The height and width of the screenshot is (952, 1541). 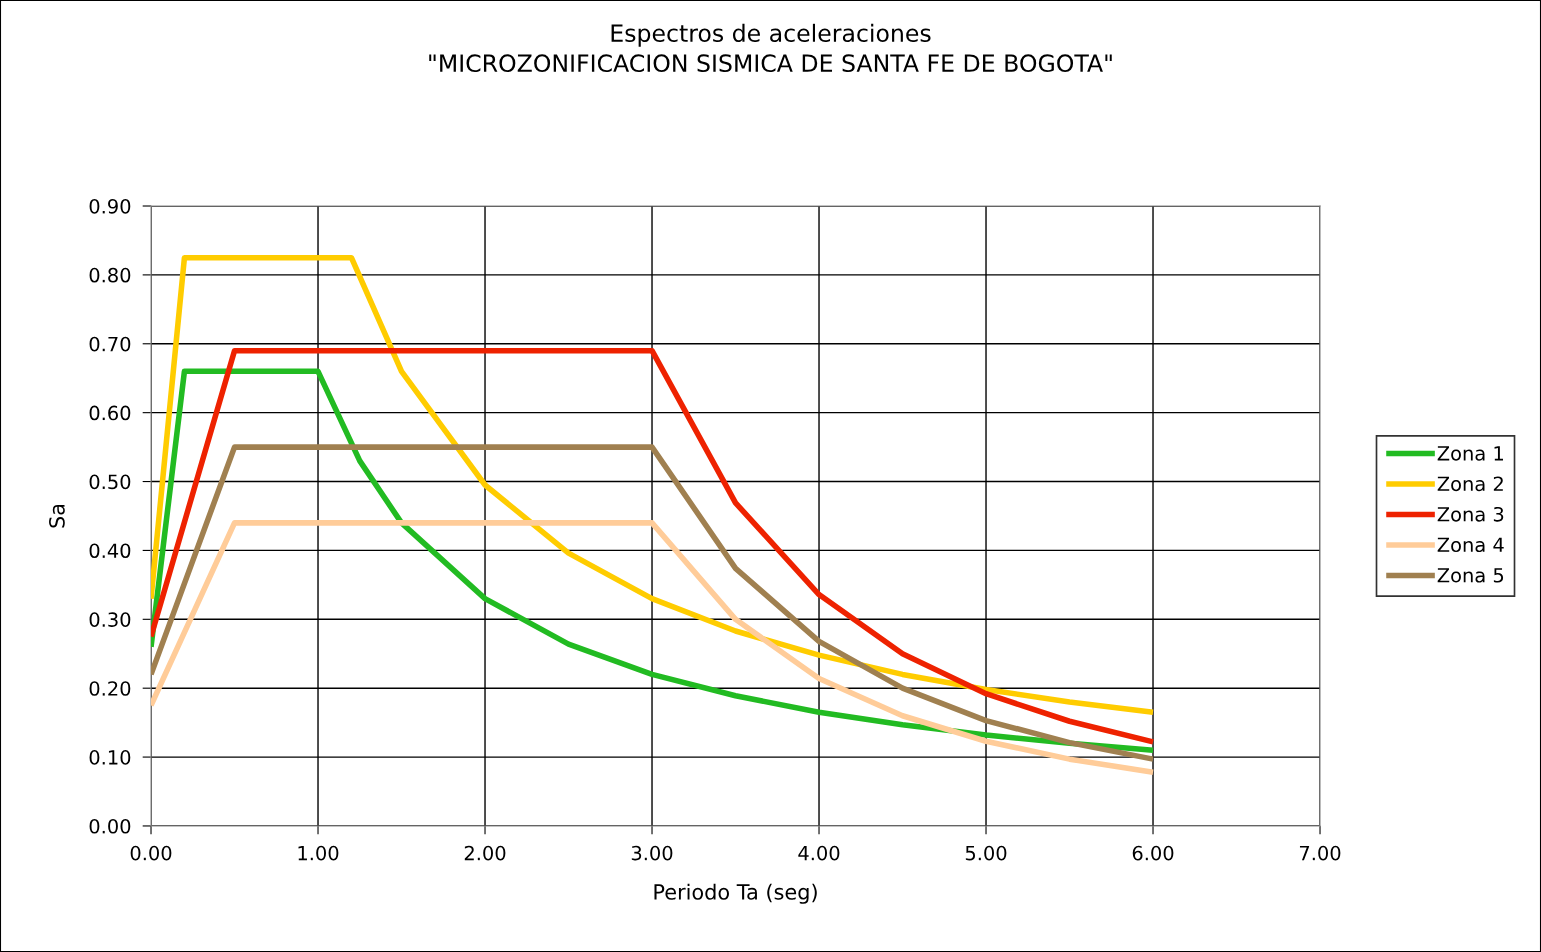 What do you see at coordinates (110, 826) in the screenshot?
I see `y-tick-label: 0.00` at bounding box center [110, 826].